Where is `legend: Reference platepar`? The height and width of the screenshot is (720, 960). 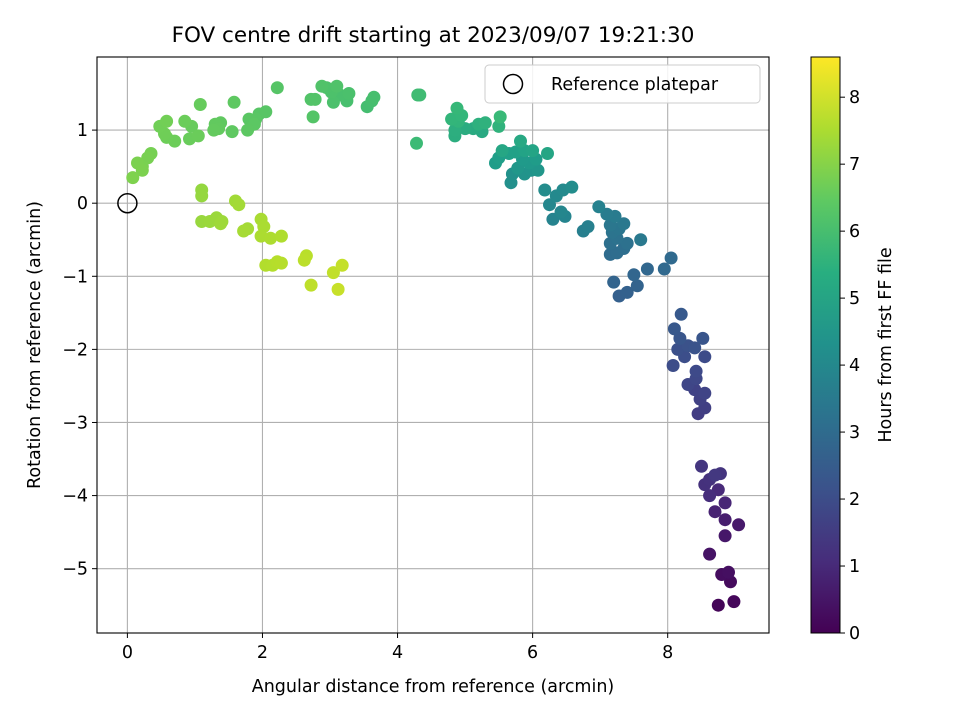
legend: Reference platepar is located at coordinates (622, 84).